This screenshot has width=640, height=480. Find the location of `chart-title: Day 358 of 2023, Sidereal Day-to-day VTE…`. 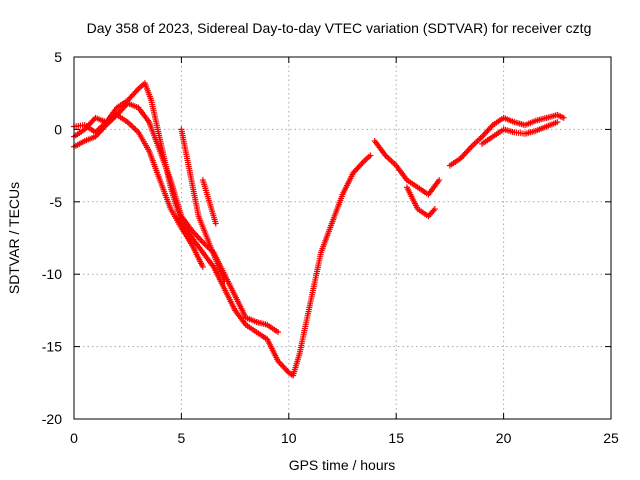

chart-title: Day 358 of 2023, Sidereal Day-to-day VTE… is located at coordinates (339, 28).